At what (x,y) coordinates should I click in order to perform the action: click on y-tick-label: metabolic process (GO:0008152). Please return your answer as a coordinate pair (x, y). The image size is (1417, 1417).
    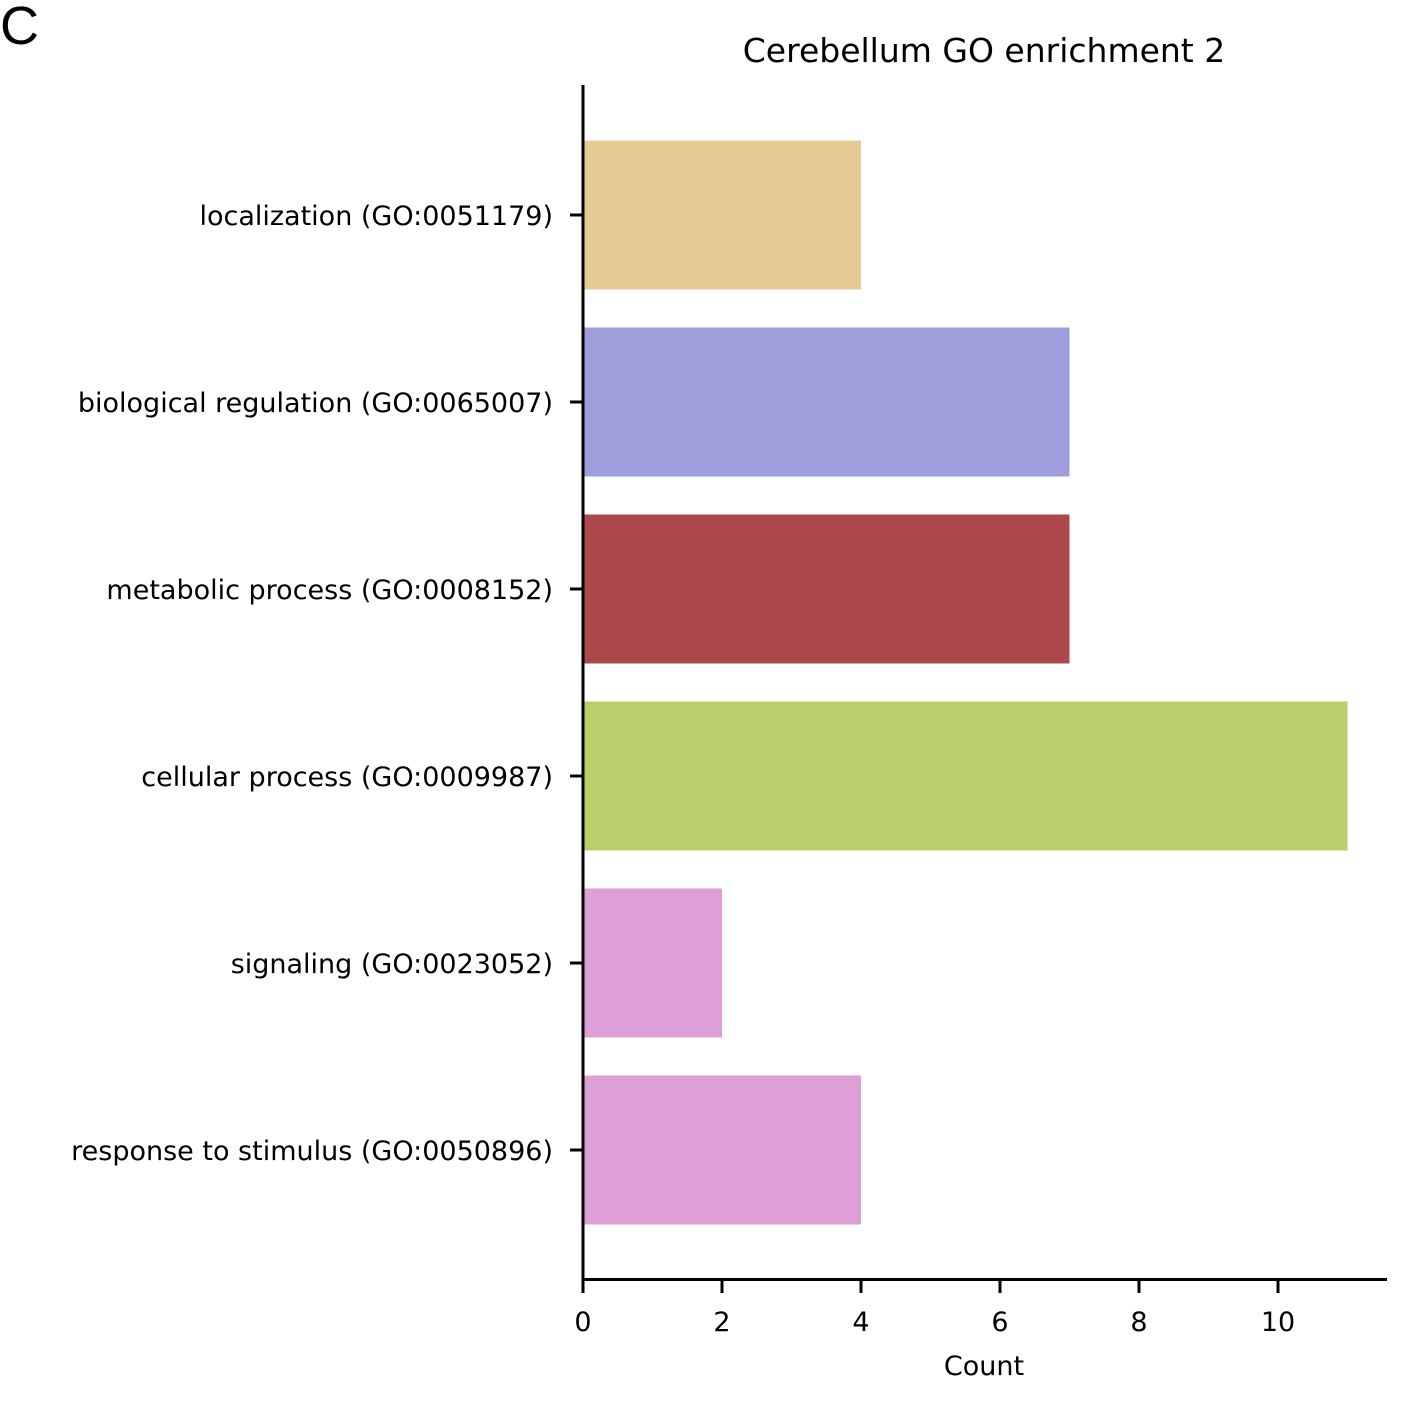
    Looking at the image, I should click on (329, 590).